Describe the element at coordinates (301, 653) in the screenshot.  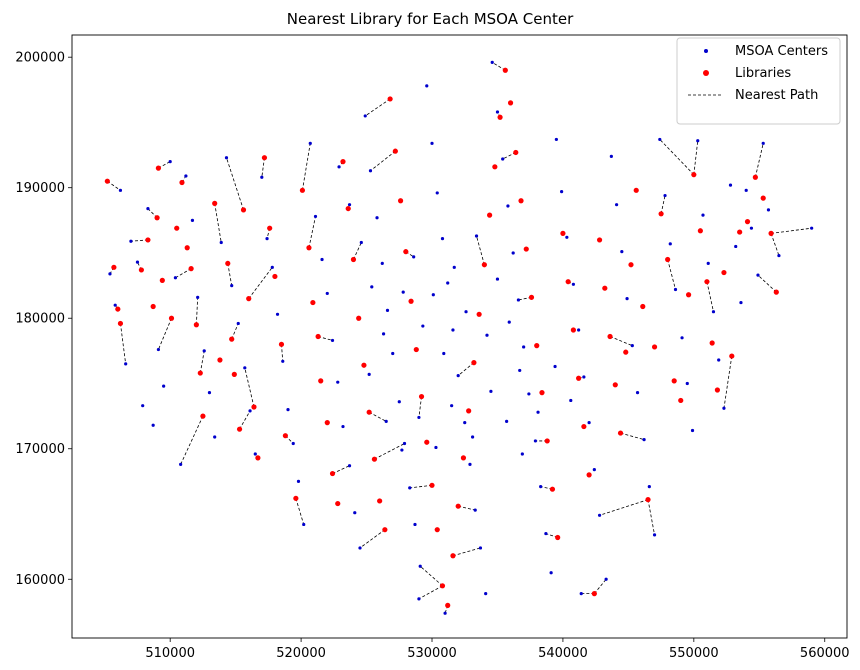
I see `x-tick-label: 520000` at that location.